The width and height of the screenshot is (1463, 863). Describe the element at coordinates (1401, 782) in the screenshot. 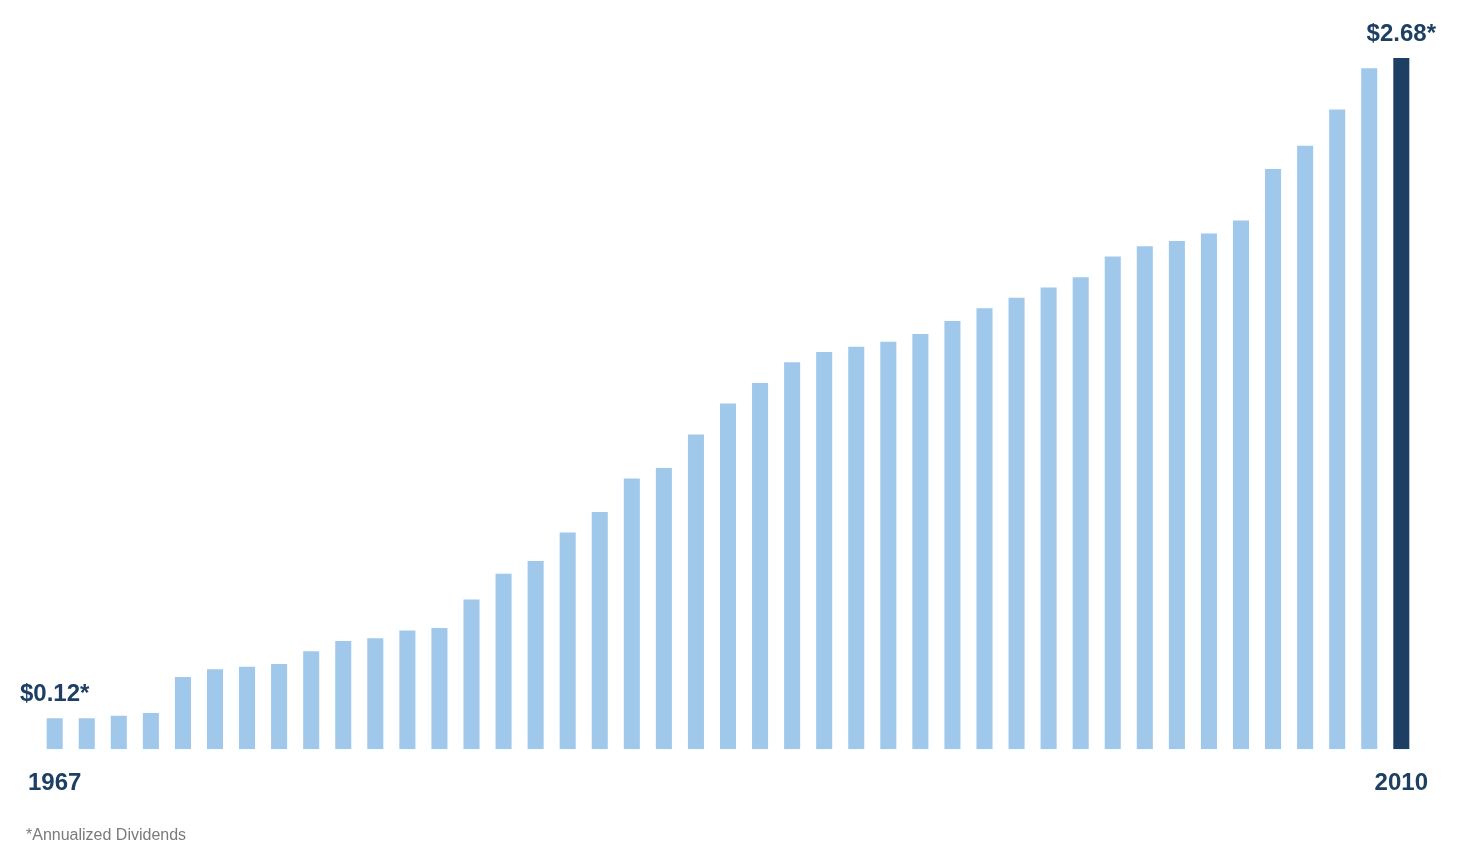

I see `x-tick-label: 2010` at that location.